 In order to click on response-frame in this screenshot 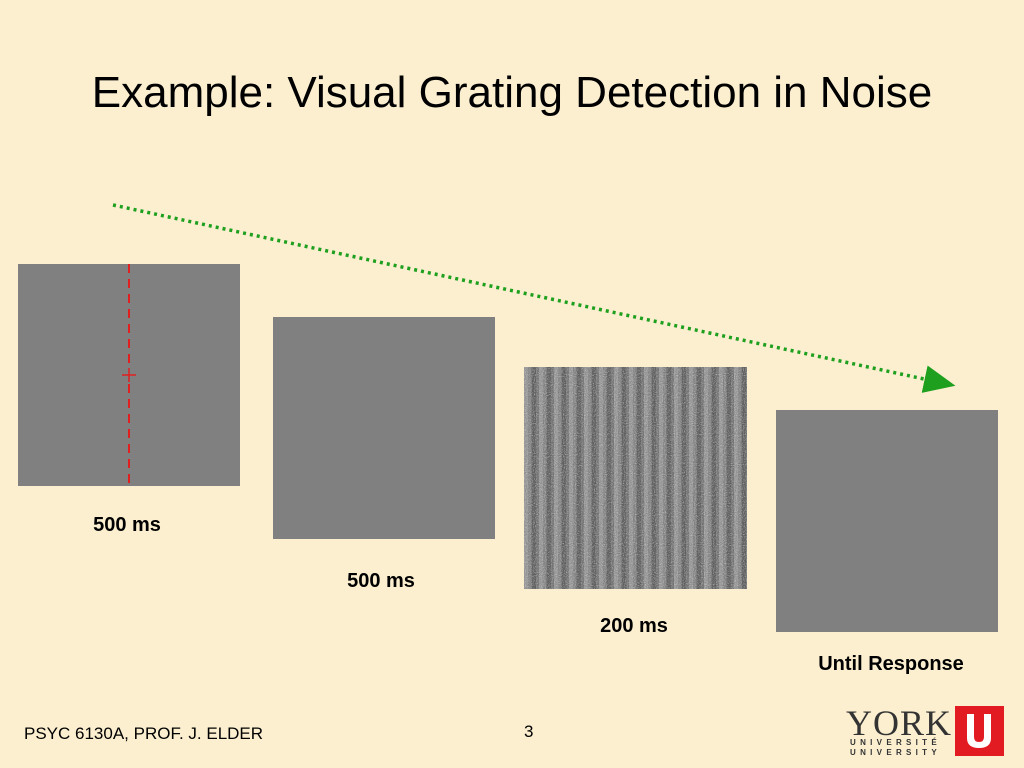, I will do `click(887, 521)`.